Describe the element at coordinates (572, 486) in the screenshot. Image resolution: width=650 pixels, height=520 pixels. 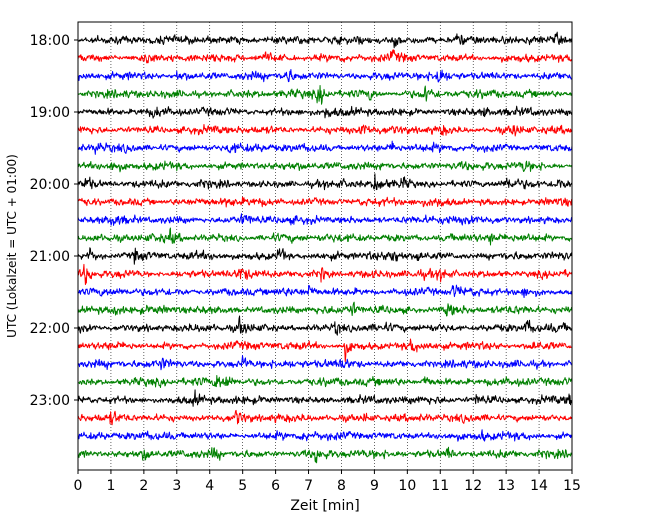
I see `x-tick-label-15: 15` at that location.